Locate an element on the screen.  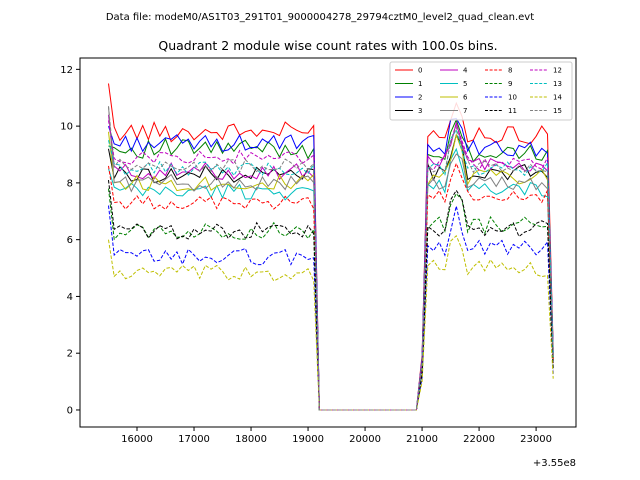
legend-label-0: 0 is located at coordinates (420, 71).